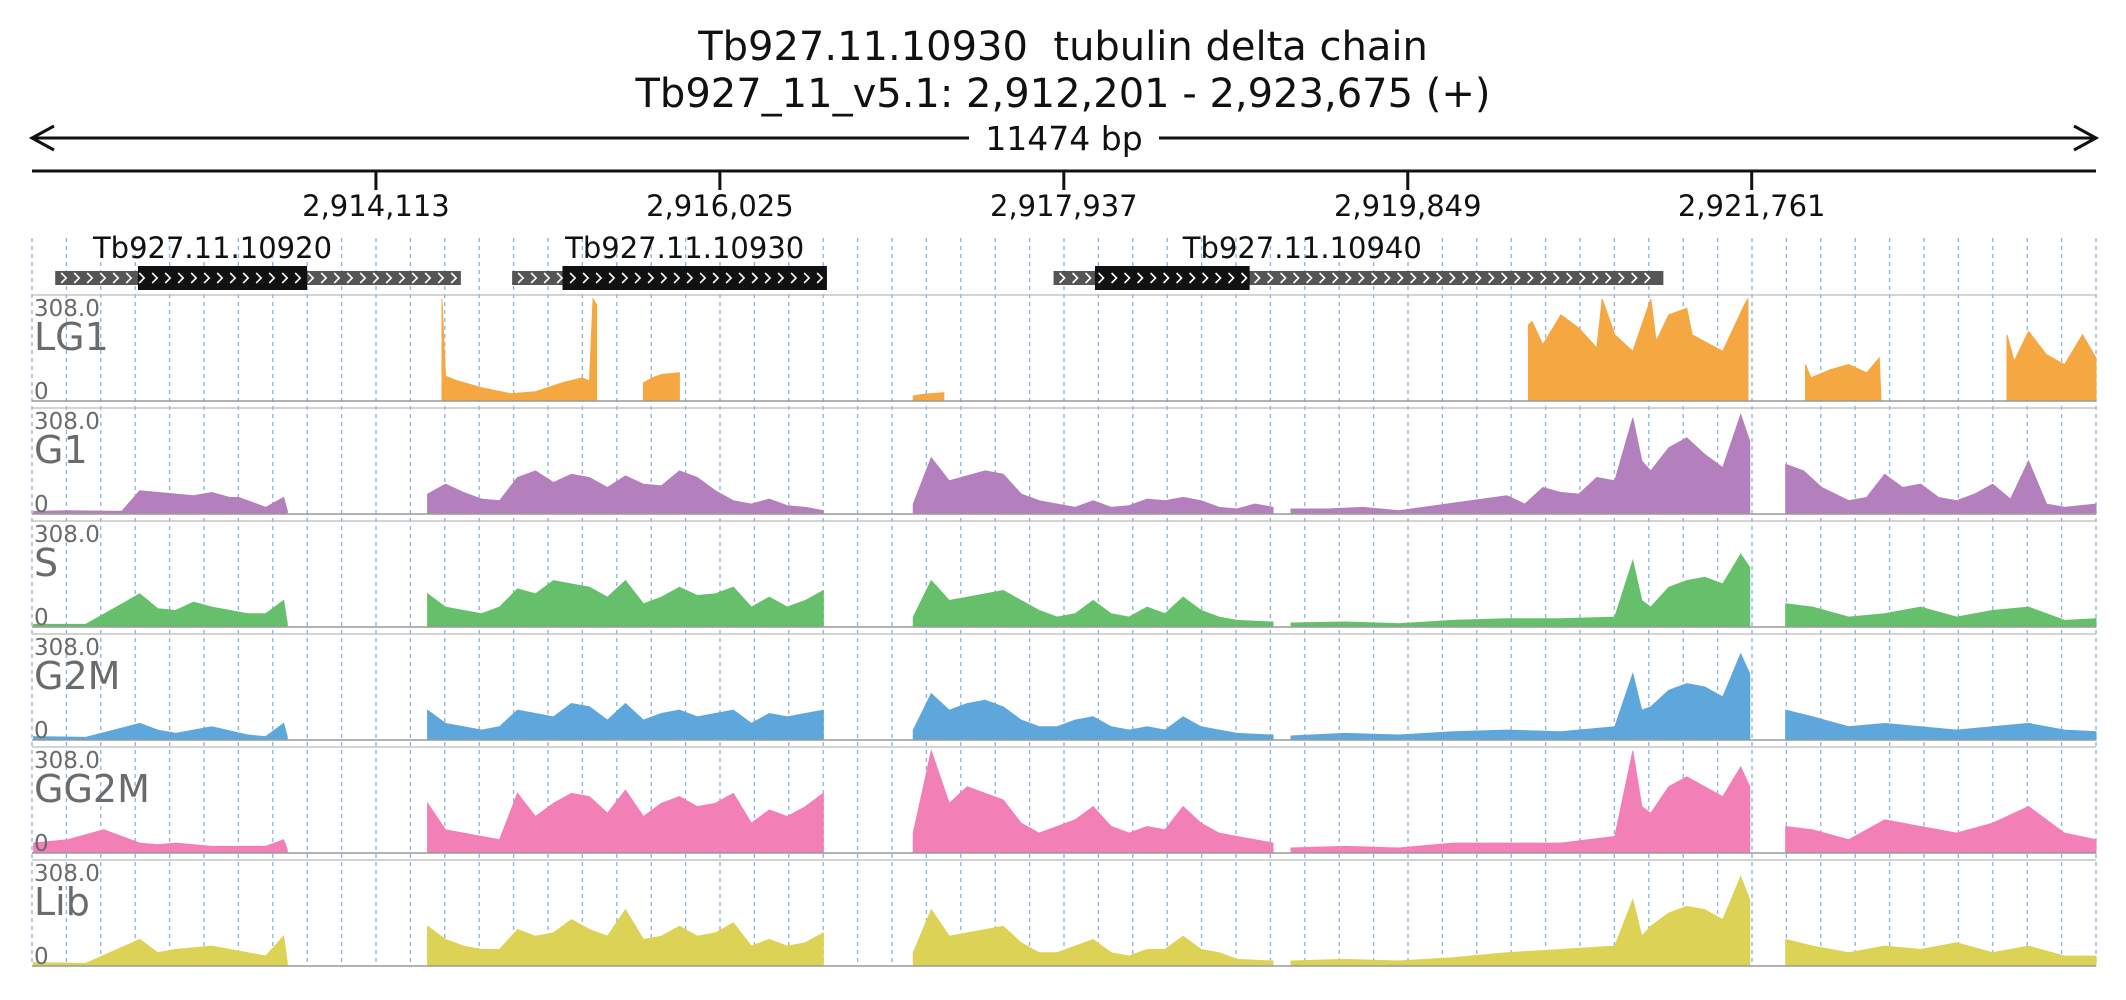  I want to click on track-name-lib: Lib, so click(62, 902).